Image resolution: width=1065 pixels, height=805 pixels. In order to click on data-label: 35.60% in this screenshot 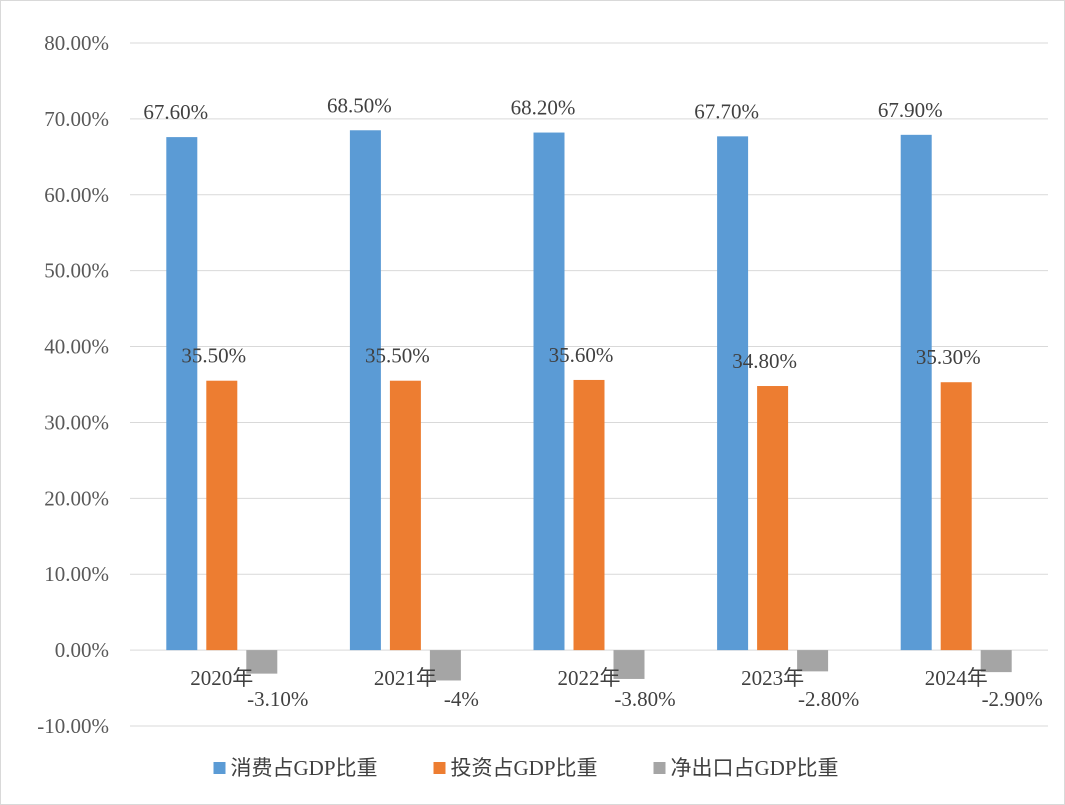, I will do `click(581, 355)`.